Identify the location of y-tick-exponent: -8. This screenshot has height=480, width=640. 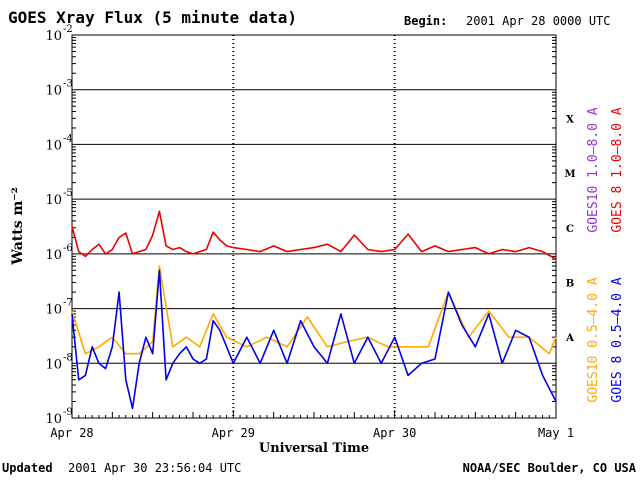
(68, 357).